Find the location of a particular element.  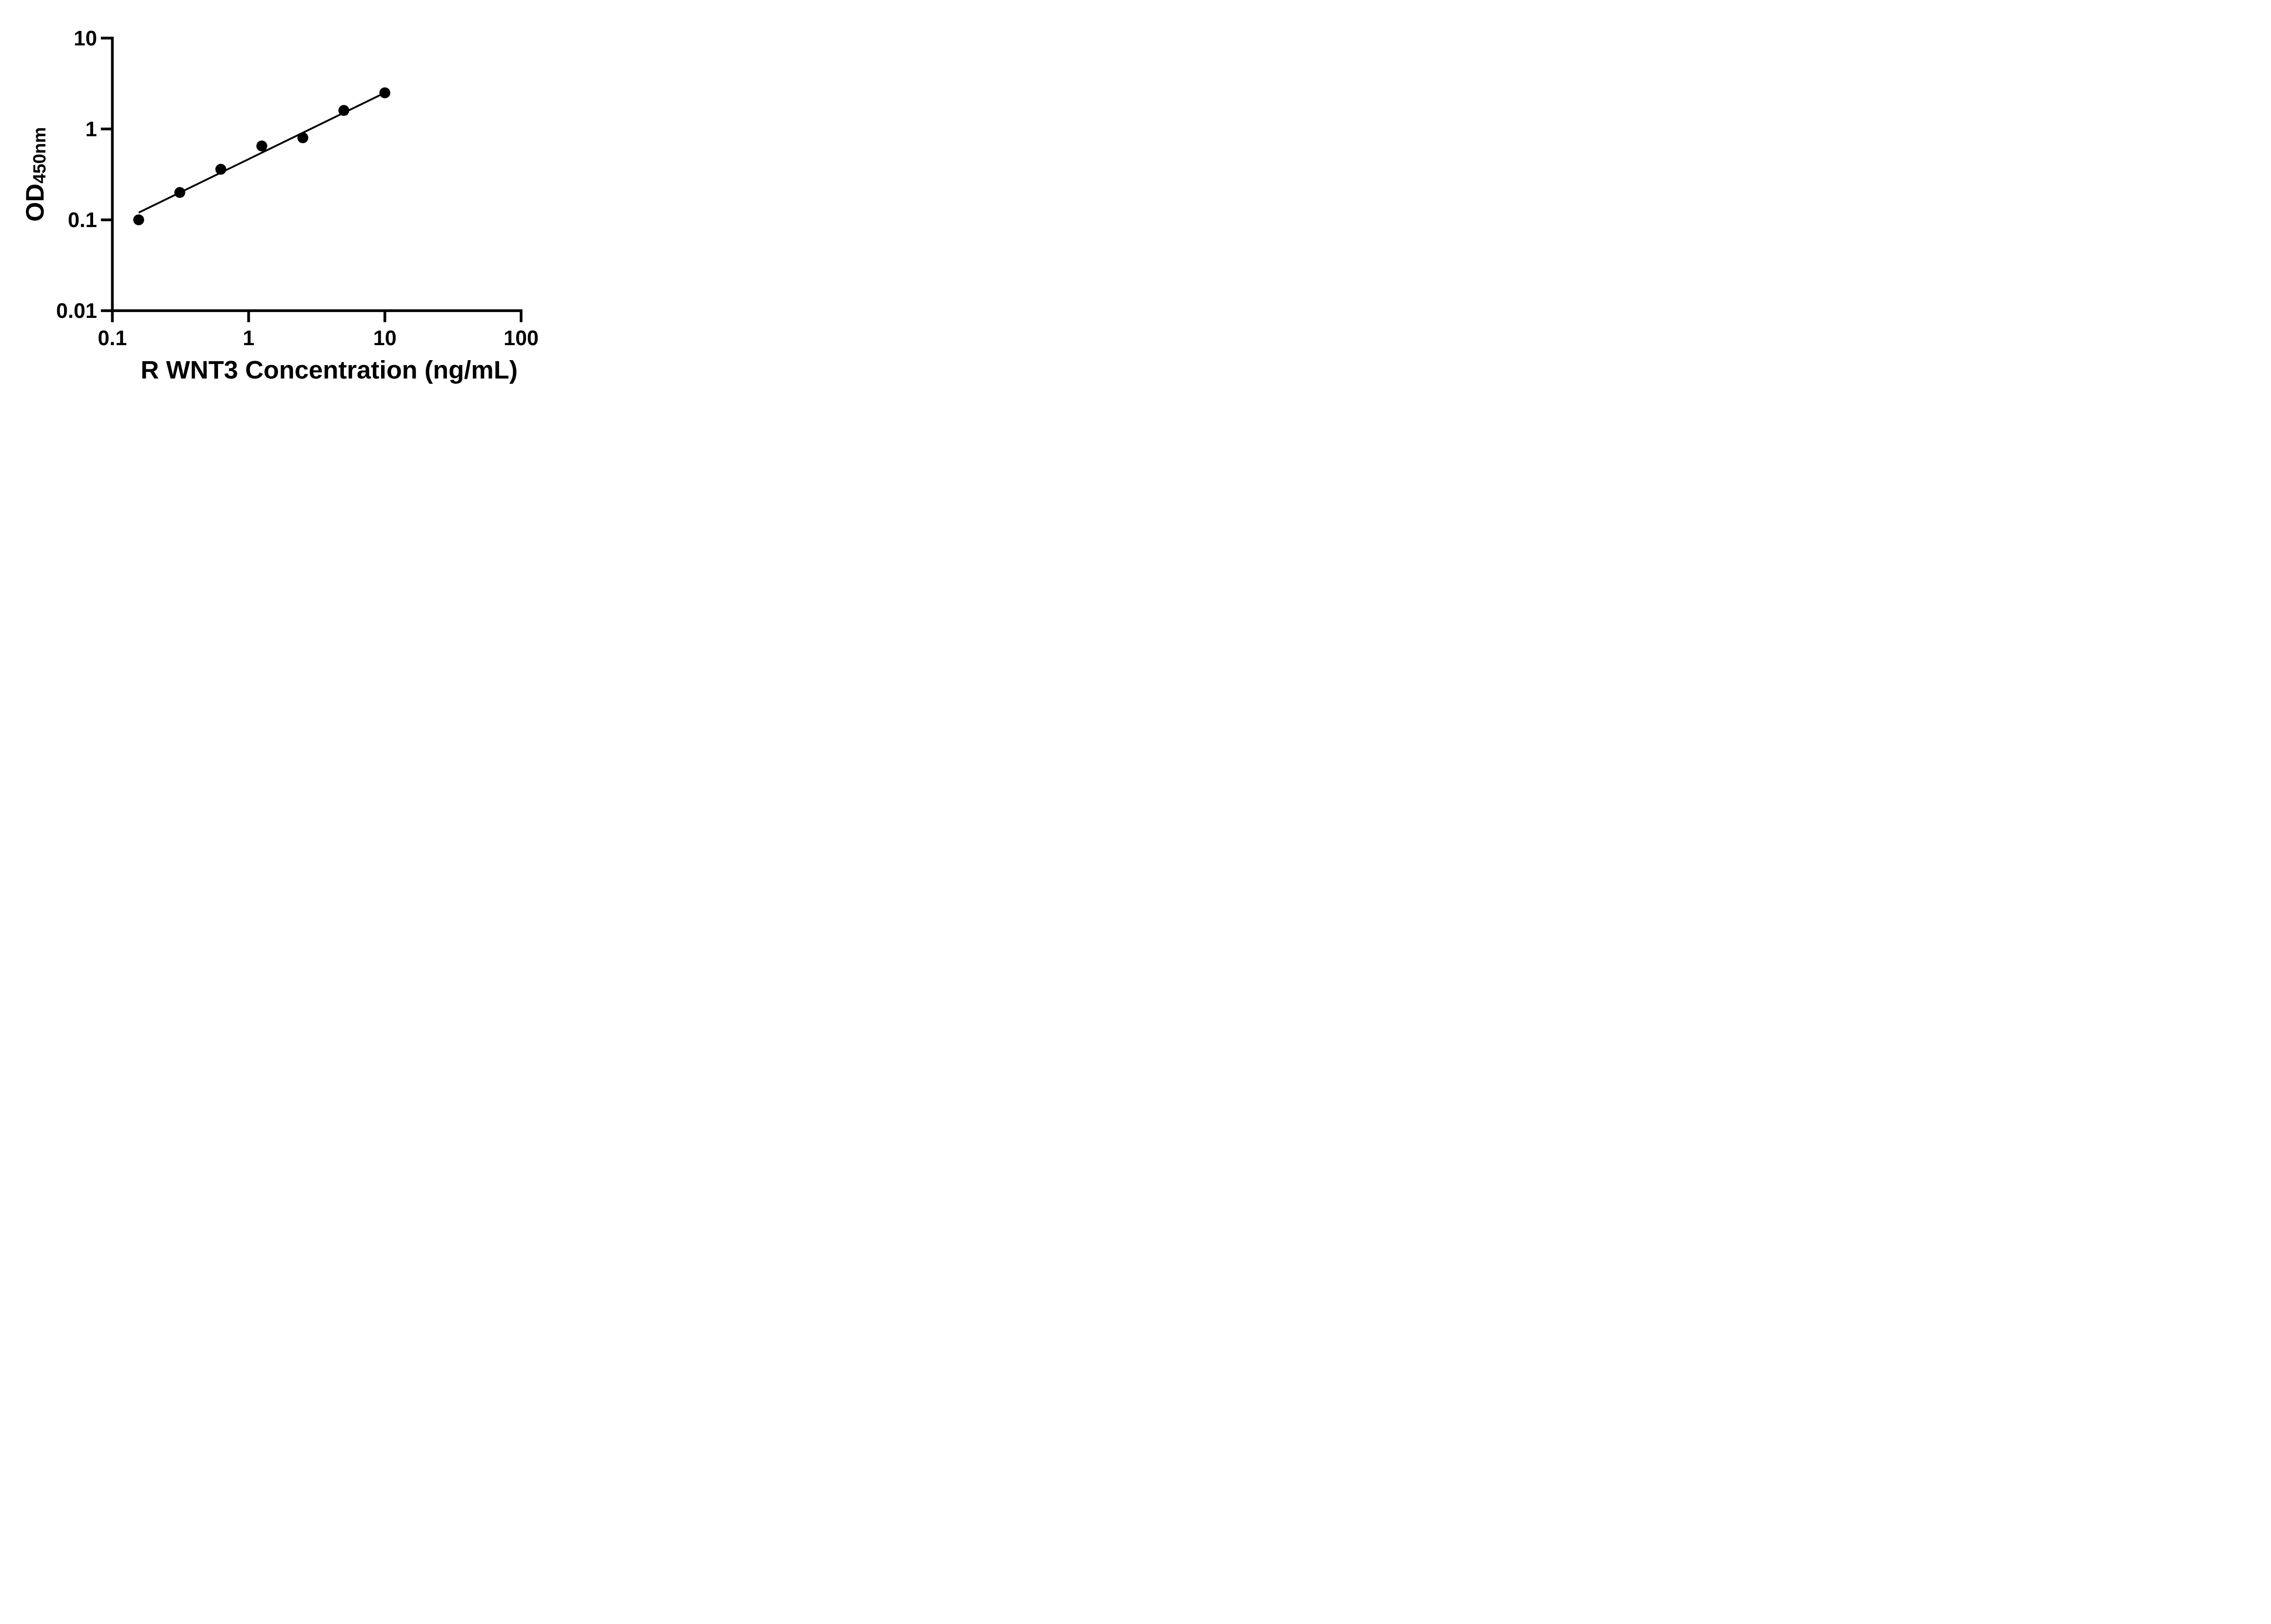

x-tick-label: 0.1 is located at coordinates (112, 338).